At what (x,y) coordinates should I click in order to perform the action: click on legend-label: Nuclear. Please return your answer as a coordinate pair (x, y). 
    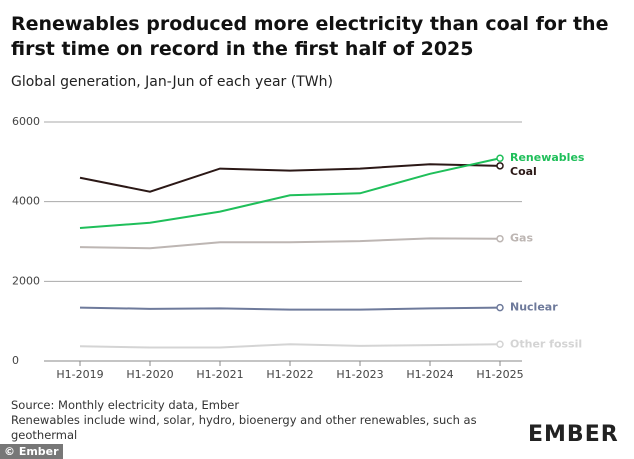
    Looking at the image, I should click on (534, 307).